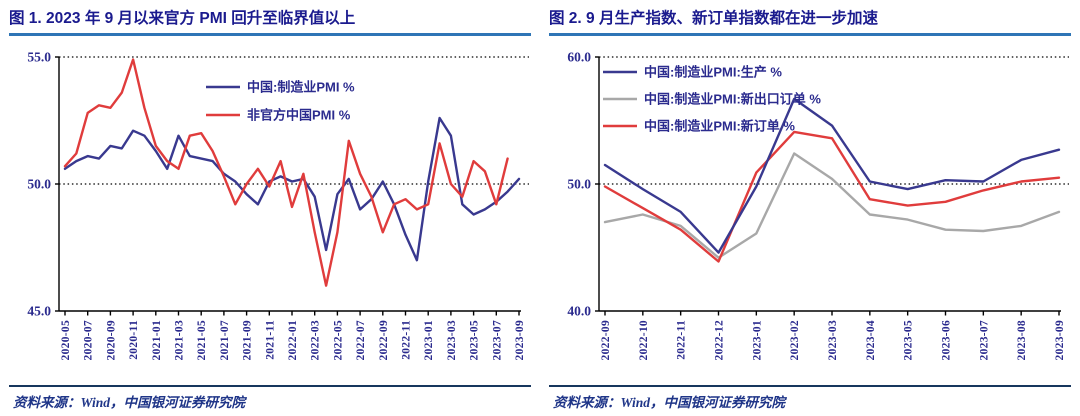  What do you see at coordinates (361, 340) in the screenshot?
I see `x-tick-label: 2022-07` at bounding box center [361, 340].